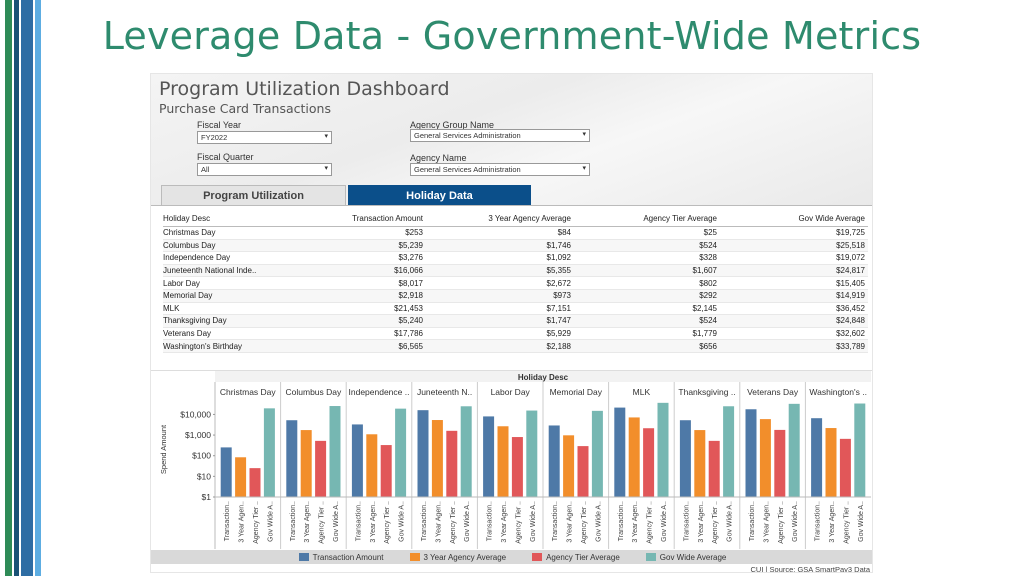  What do you see at coordinates (358, 521) in the screenshot?
I see `bar-axis-label: Transaction..` at bounding box center [358, 521].